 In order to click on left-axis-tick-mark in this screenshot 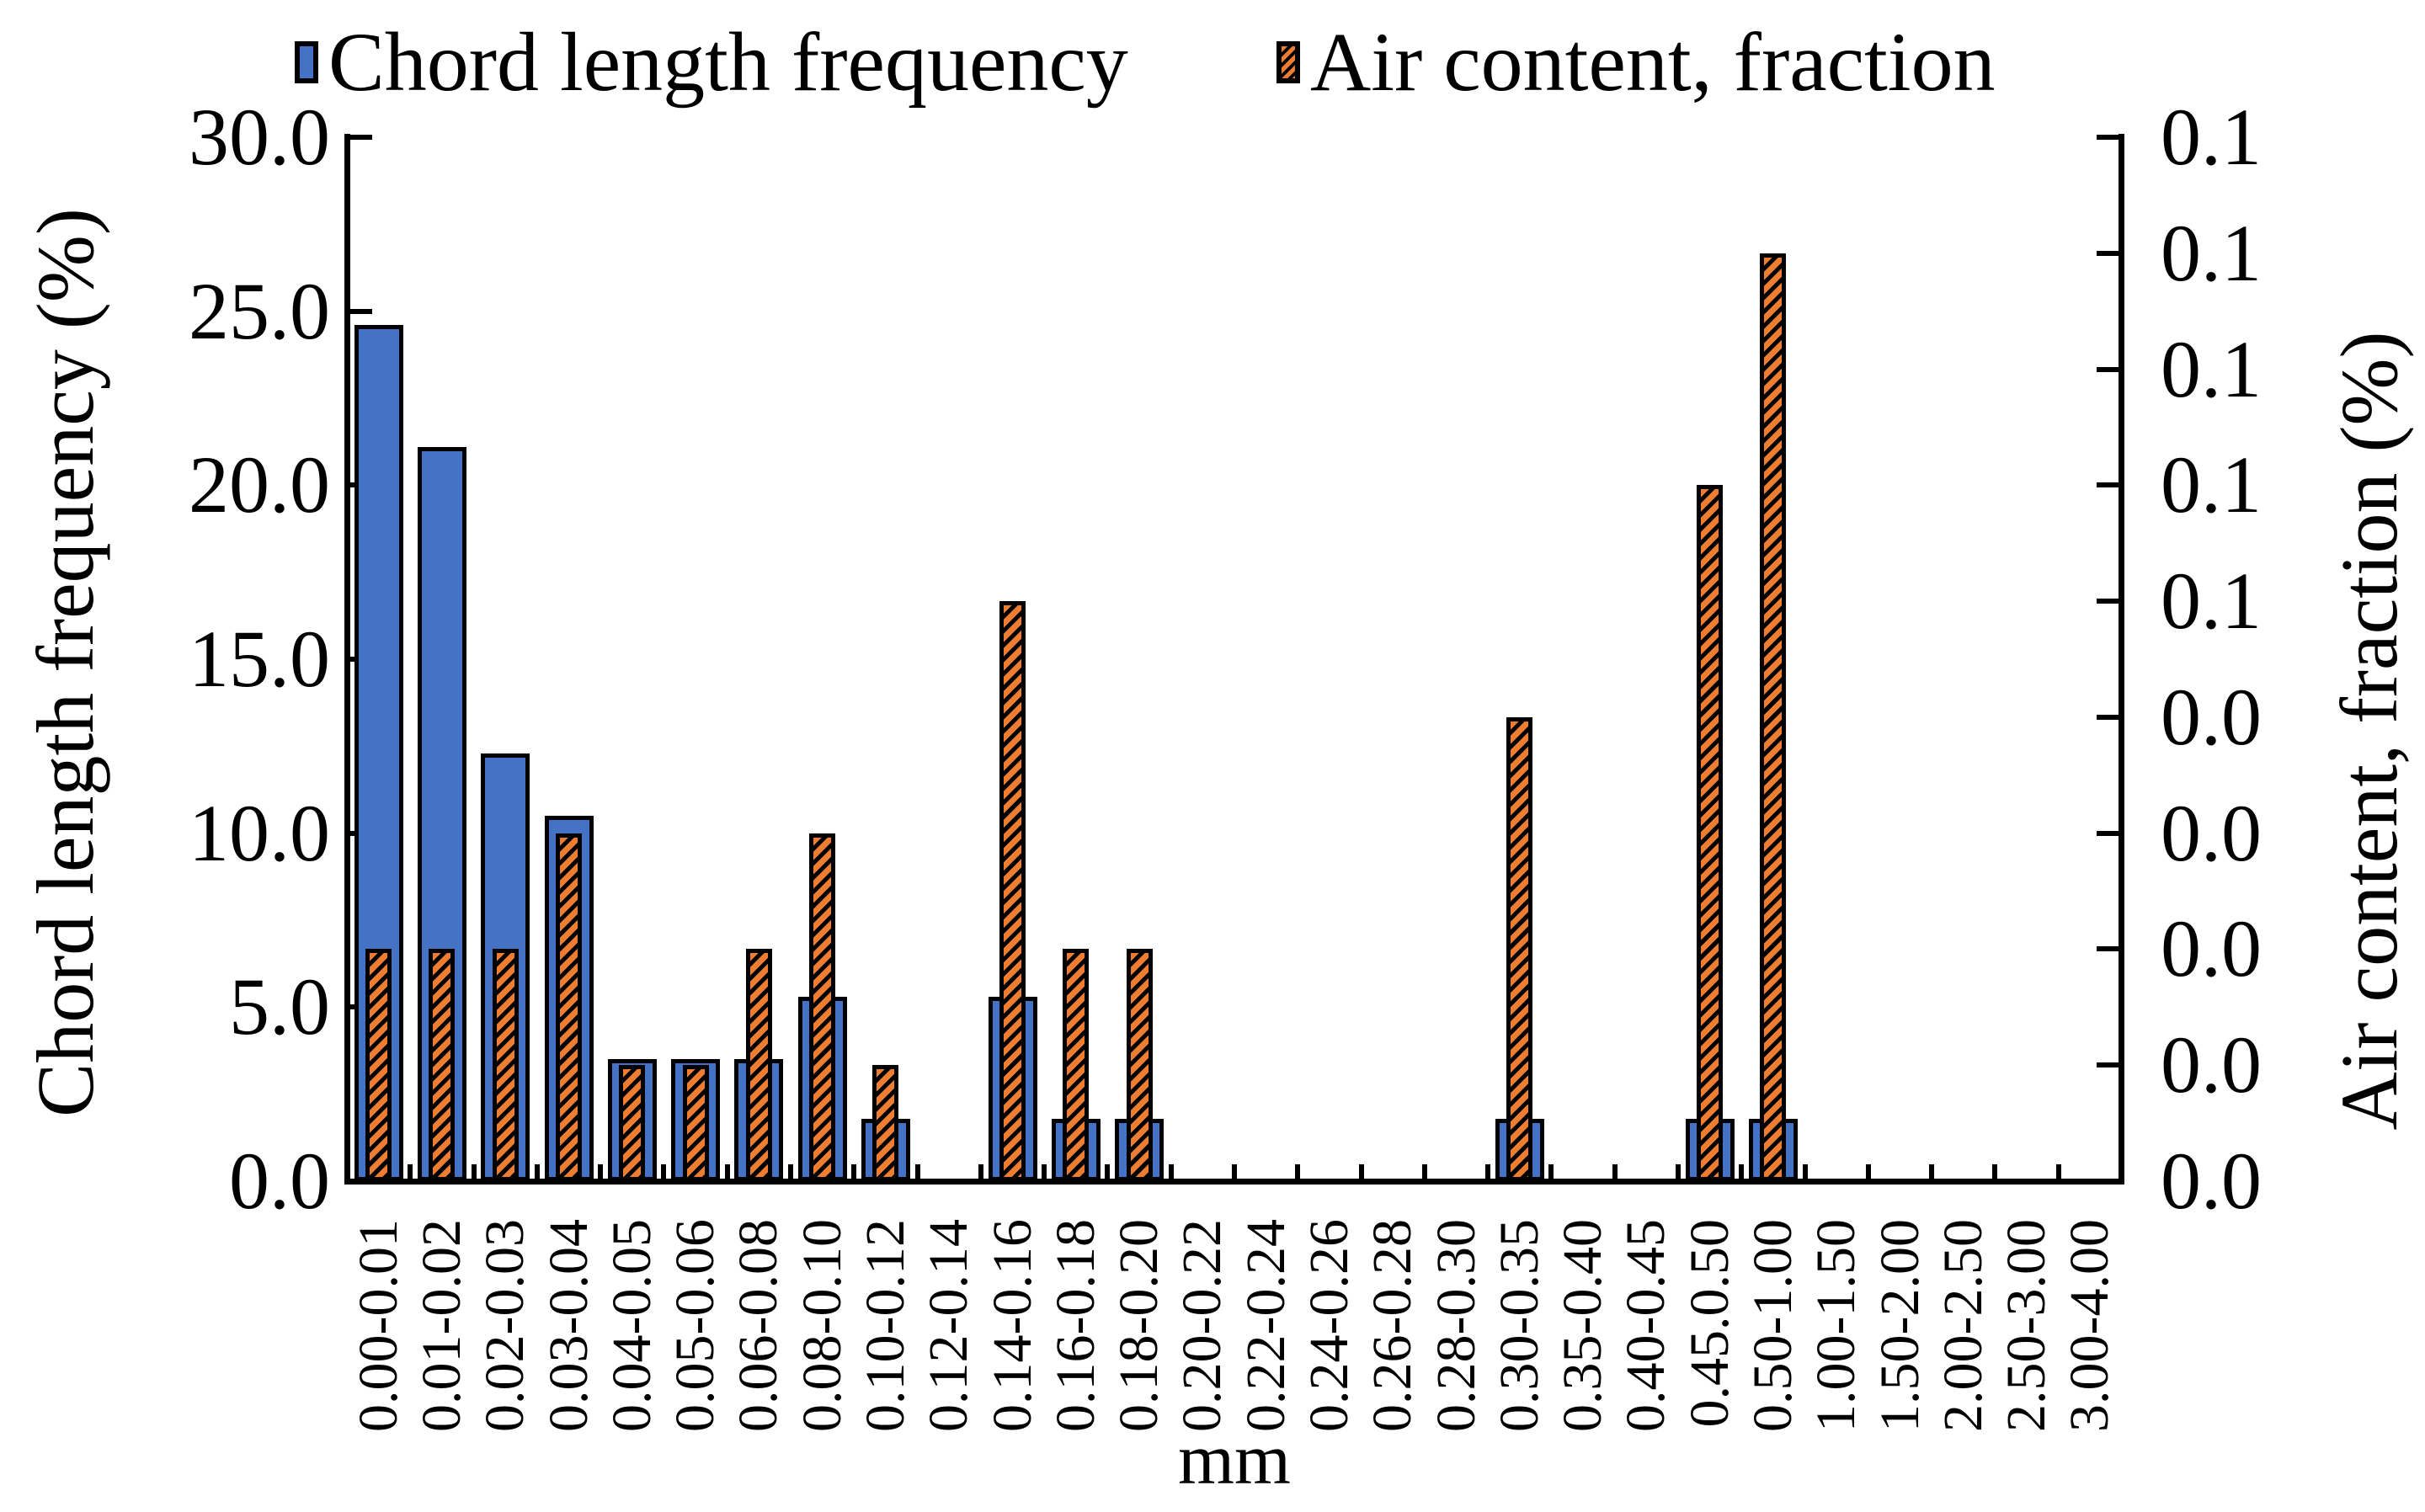, I will do `click(361, 311)`.